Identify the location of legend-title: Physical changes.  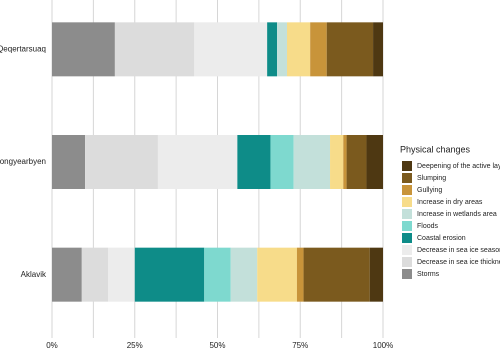
(435, 149).